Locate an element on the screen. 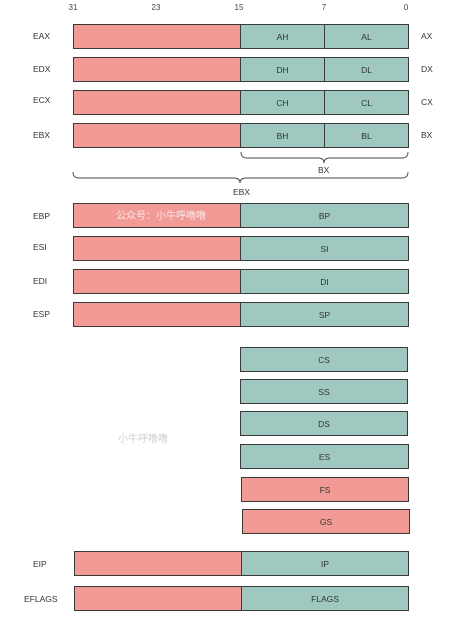  bit-7: 7 is located at coordinates (324, 7).